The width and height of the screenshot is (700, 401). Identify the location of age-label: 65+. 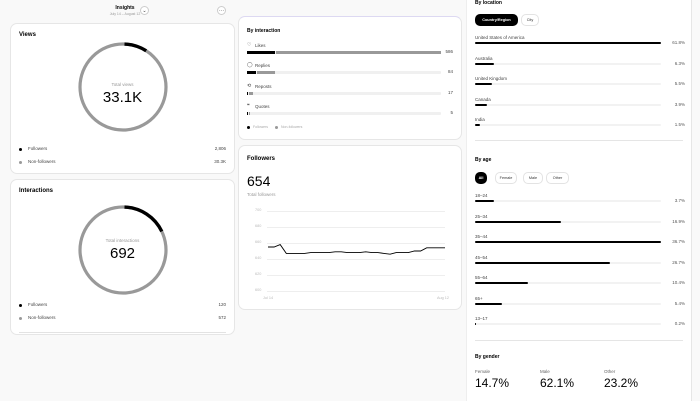
(479, 298).